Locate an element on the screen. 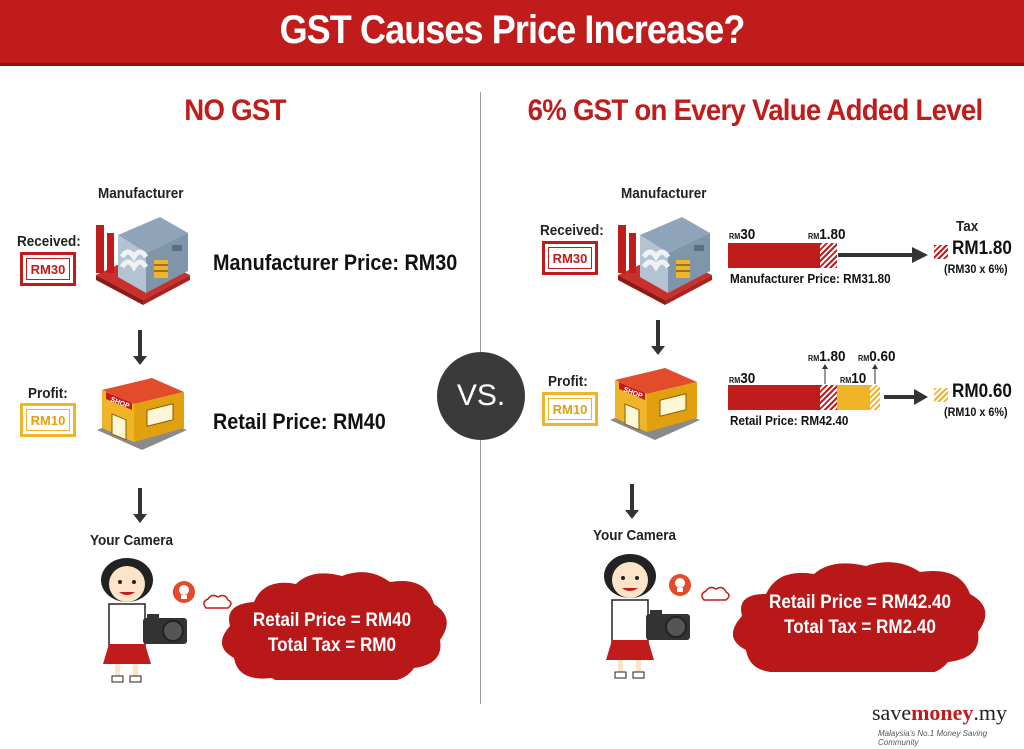 This screenshot has width=1024, height=749. right-received-tag: RM30 is located at coordinates (570, 258).